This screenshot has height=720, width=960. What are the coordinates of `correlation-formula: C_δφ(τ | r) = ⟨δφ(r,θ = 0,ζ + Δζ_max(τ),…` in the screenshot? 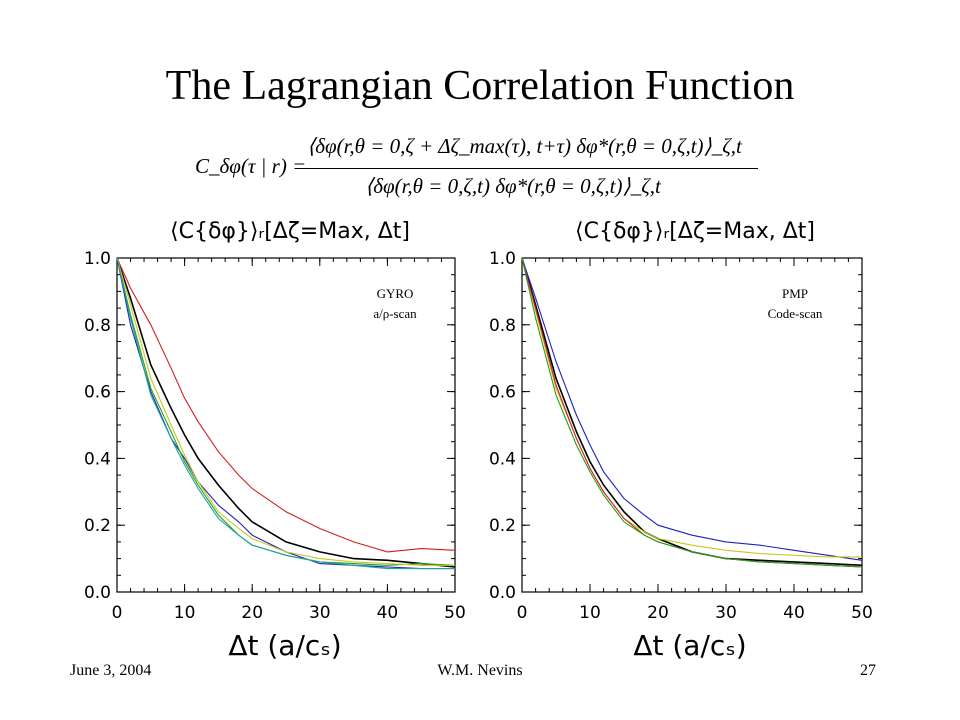 It's located at (480, 167).